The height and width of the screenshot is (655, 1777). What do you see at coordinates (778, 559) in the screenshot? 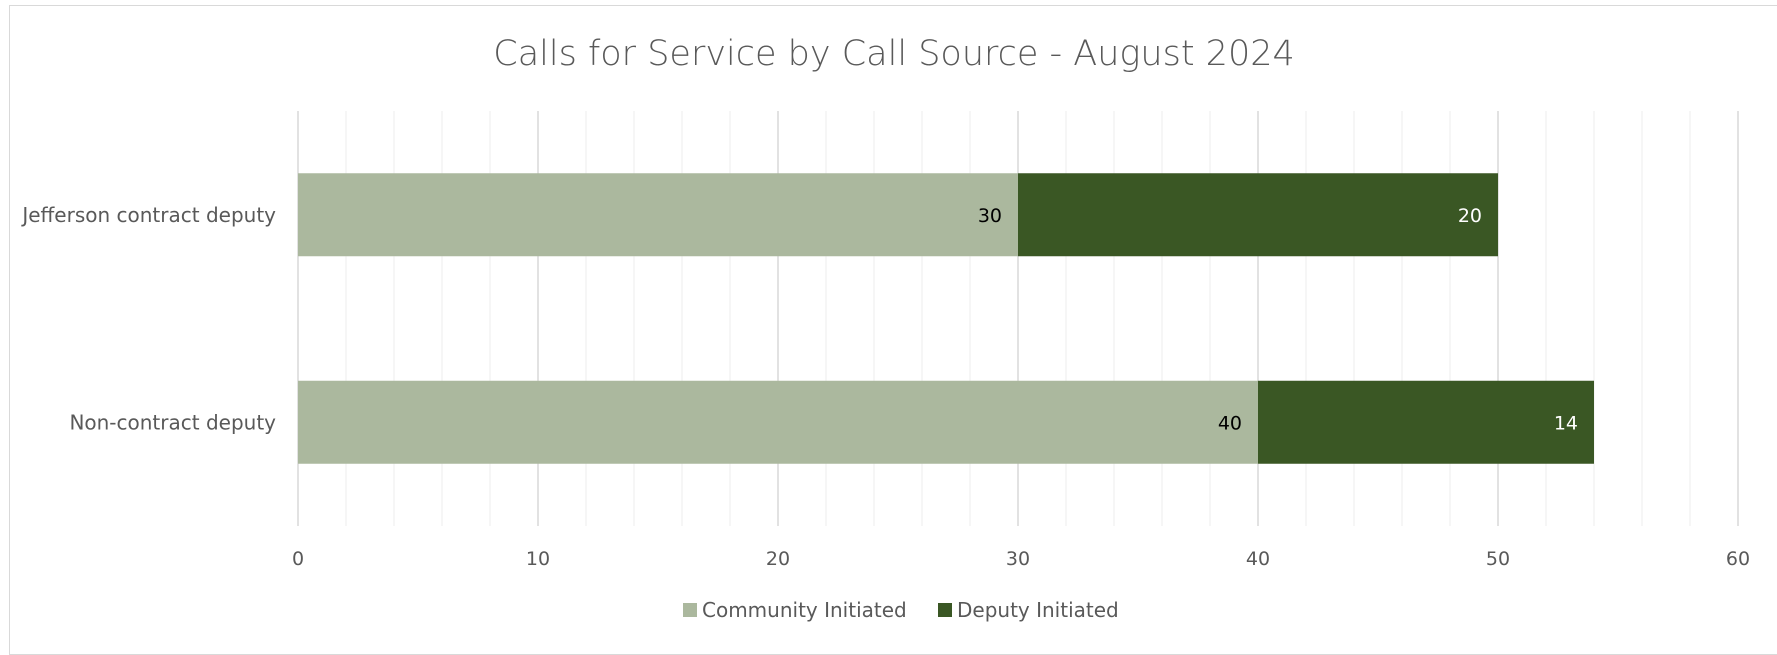
I see `x-tick-label: 20` at bounding box center [778, 559].